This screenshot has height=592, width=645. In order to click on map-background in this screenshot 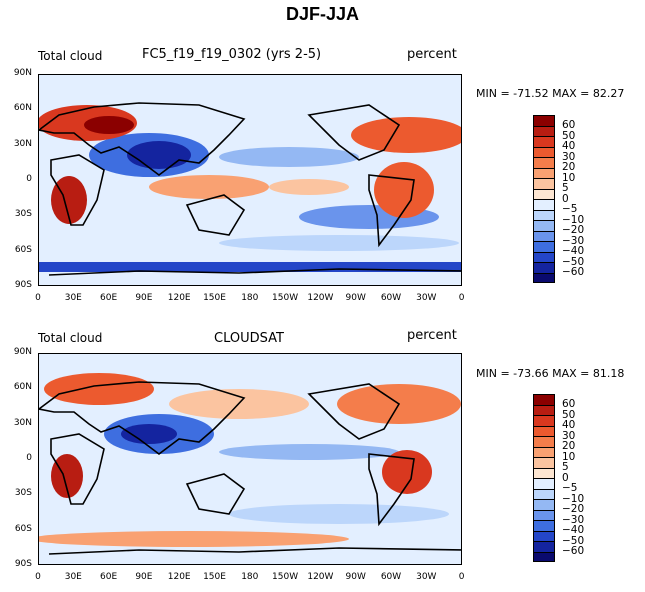, I will do `click(250, 279)`.